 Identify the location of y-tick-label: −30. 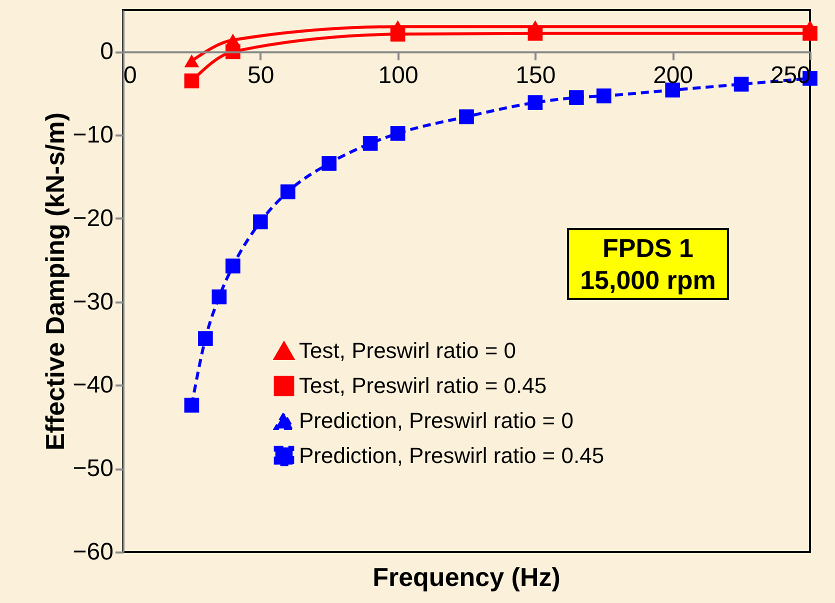
(93, 302).